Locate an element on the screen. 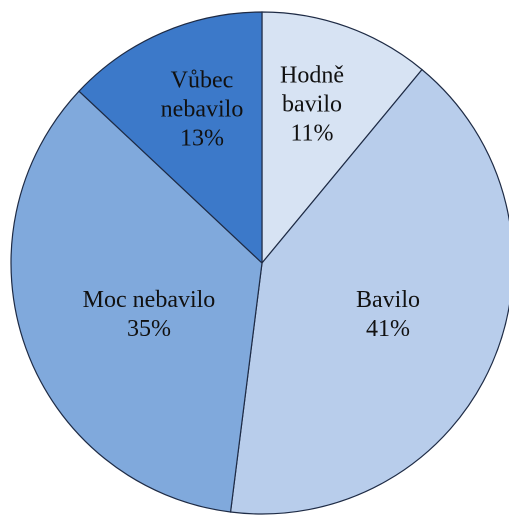 Image resolution: width=509 pixels, height=516 pixels. slice-label: Hodně bavilo 11% is located at coordinates (312, 105).